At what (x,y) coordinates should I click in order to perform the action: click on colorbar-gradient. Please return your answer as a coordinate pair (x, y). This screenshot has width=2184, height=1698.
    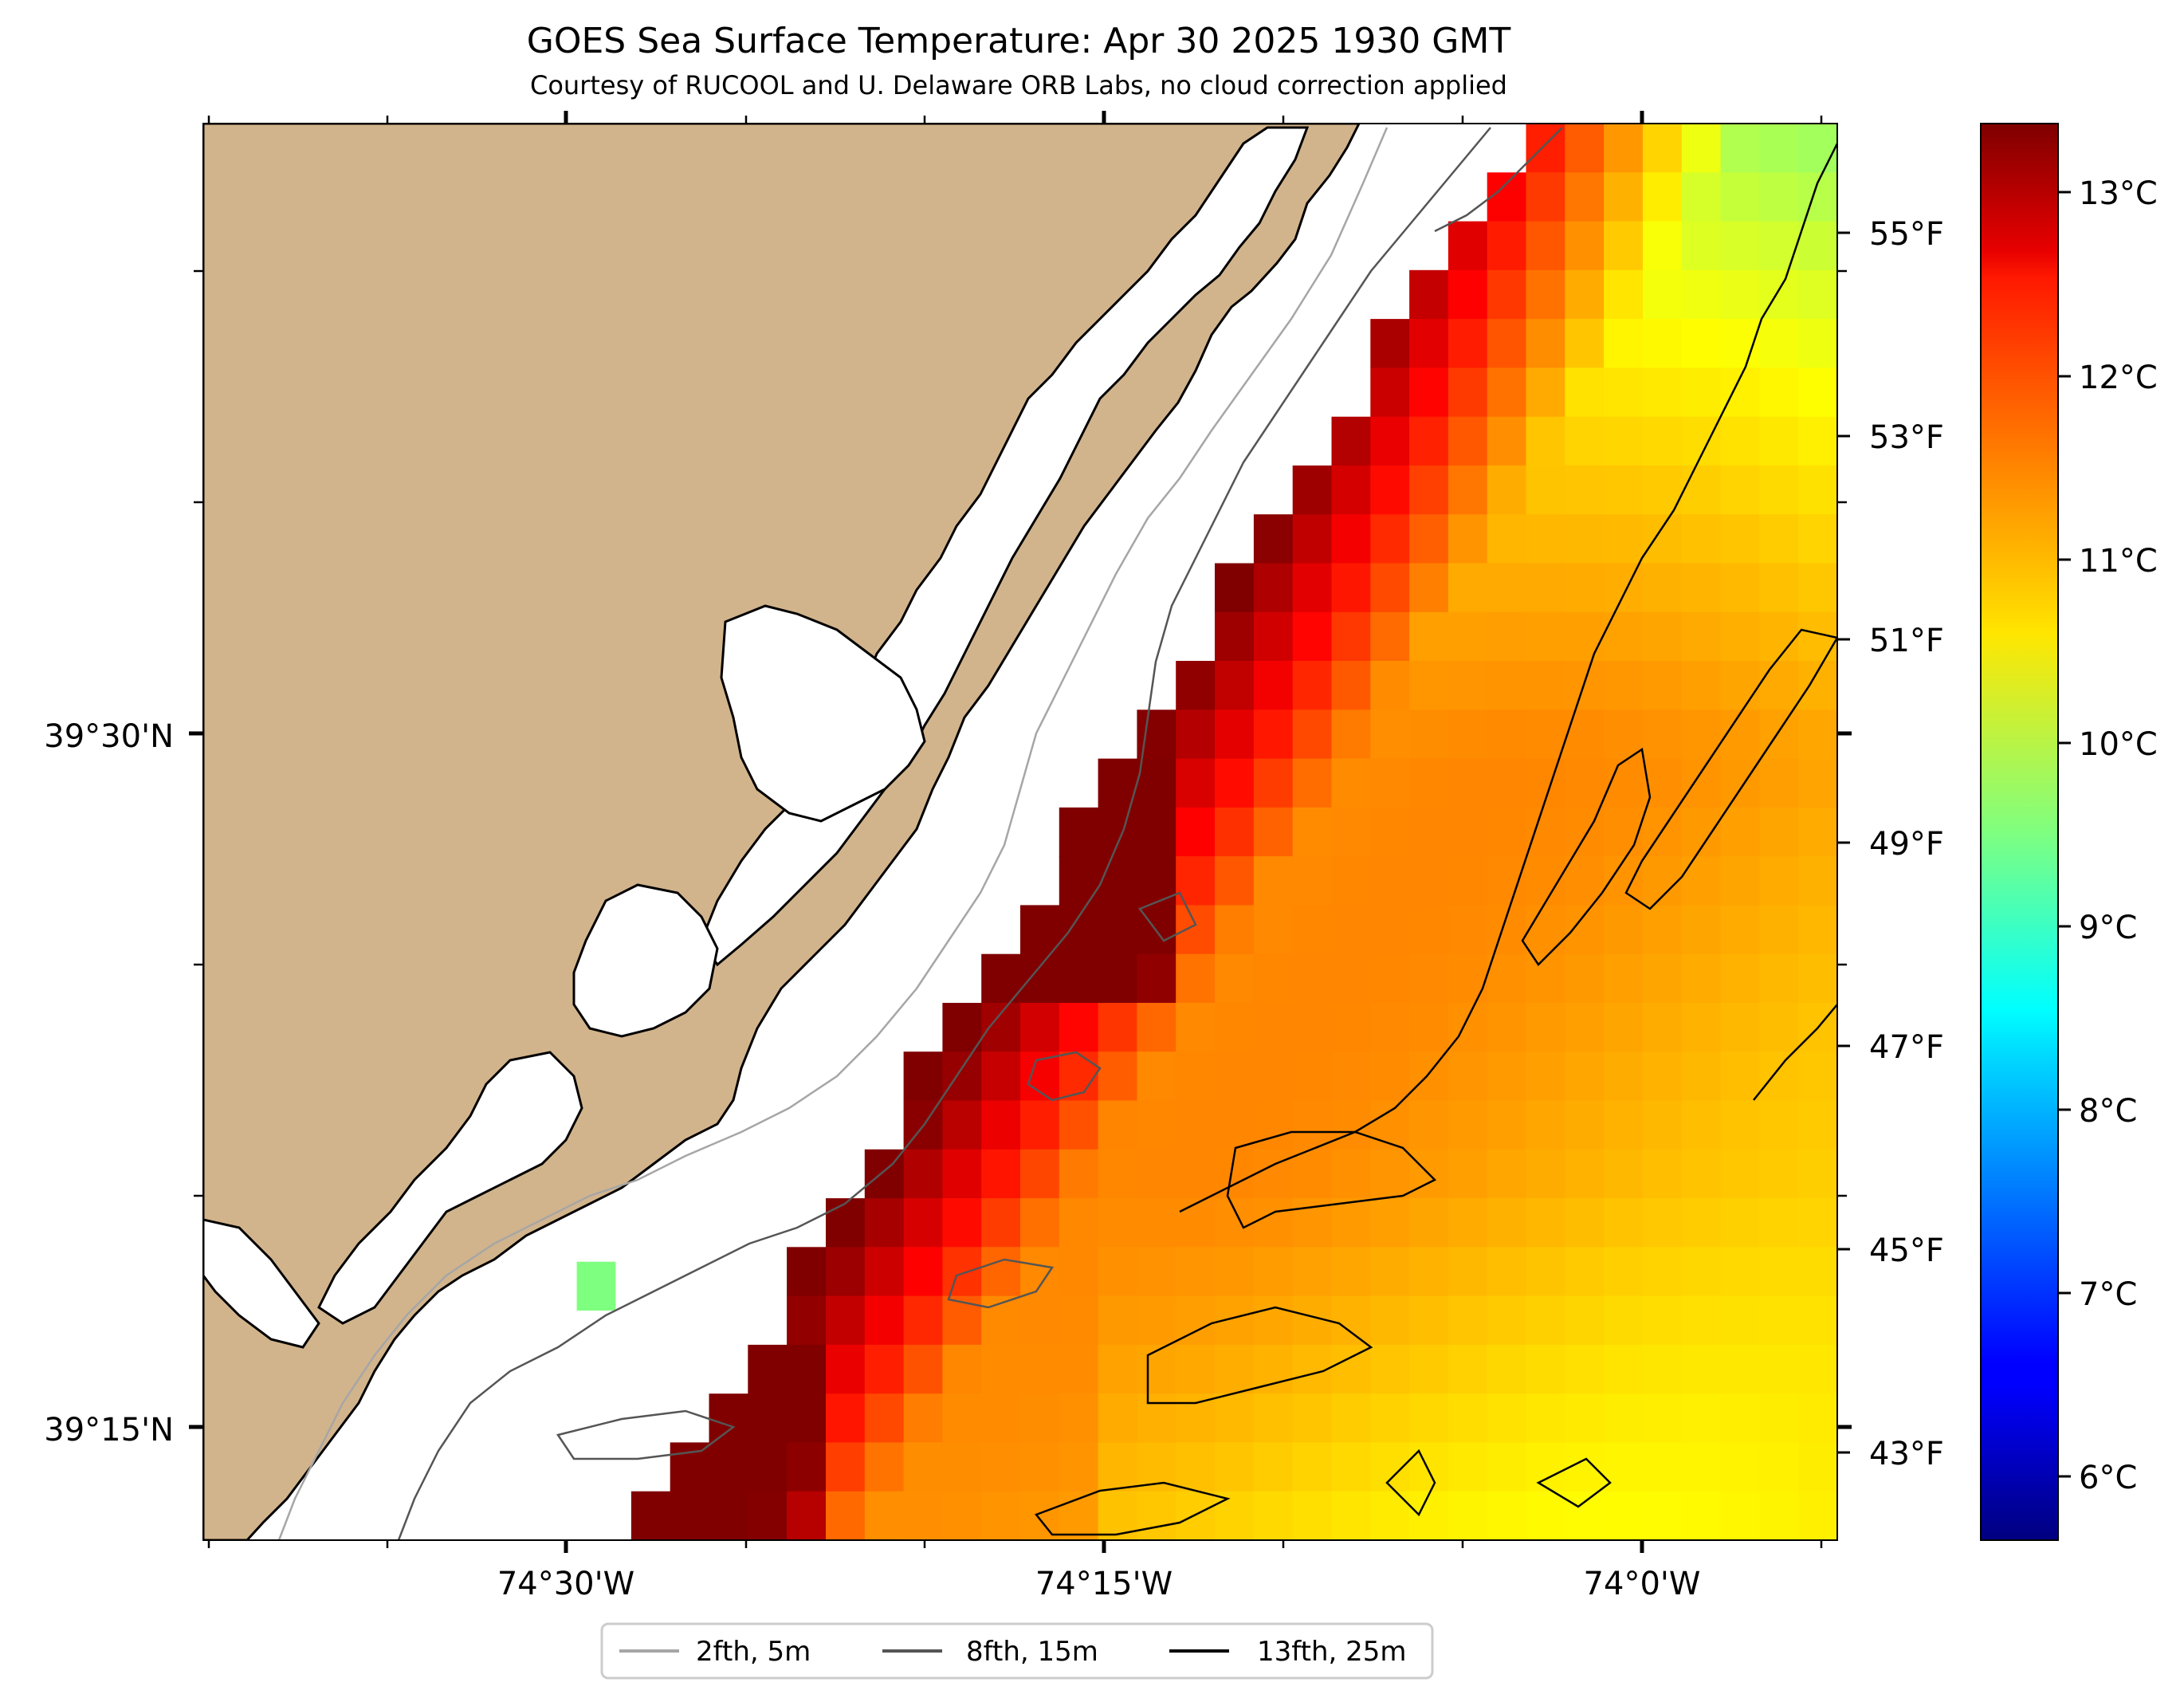
    Looking at the image, I should click on (2019, 832).